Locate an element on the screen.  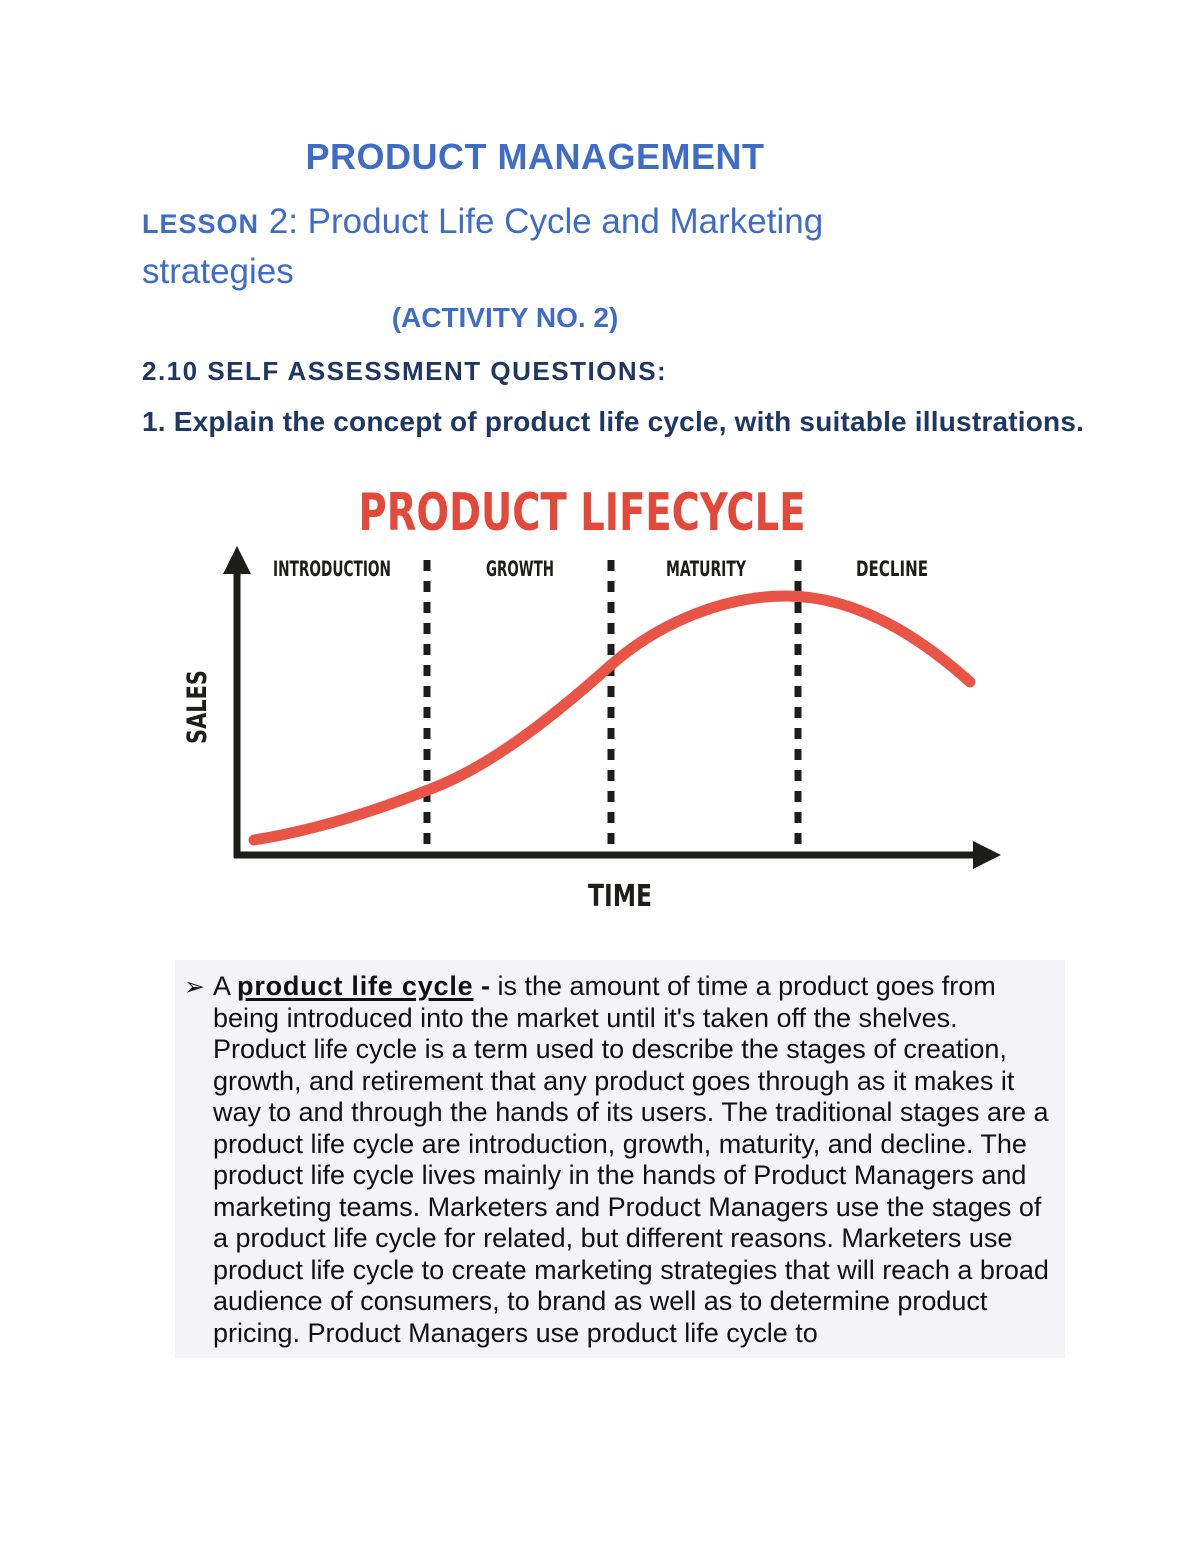
note-intro: A is located at coordinates (225, 986).